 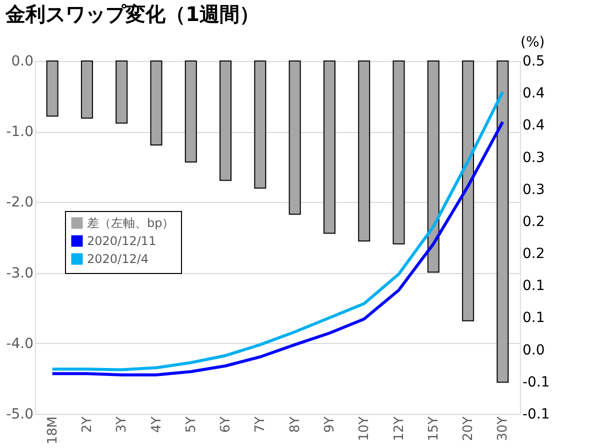 I want to click on y-tick-label: -2.0, so click(x=20, y=202).